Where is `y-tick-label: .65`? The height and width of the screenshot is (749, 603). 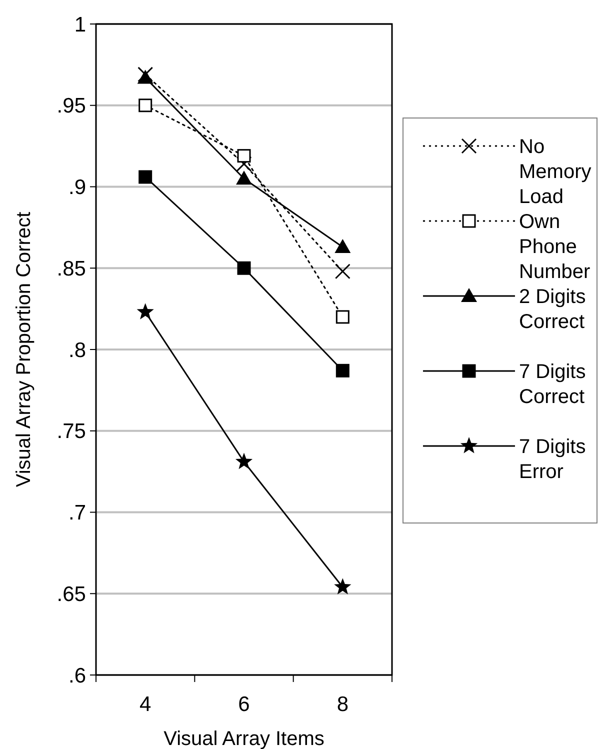 y-tick-label: .65 is located at coordinates (71, 594).